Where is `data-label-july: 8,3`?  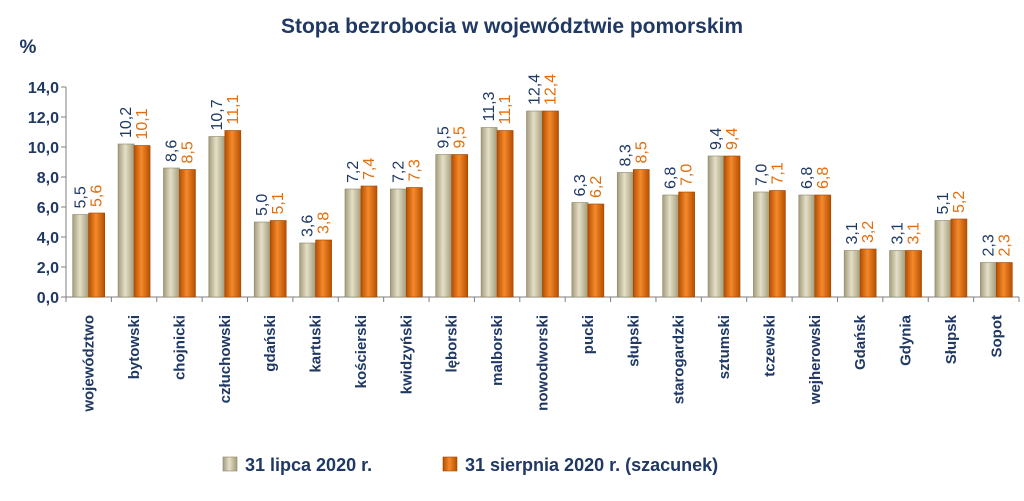
data-label-july: 8,3 is located at coordinates (625, 155).